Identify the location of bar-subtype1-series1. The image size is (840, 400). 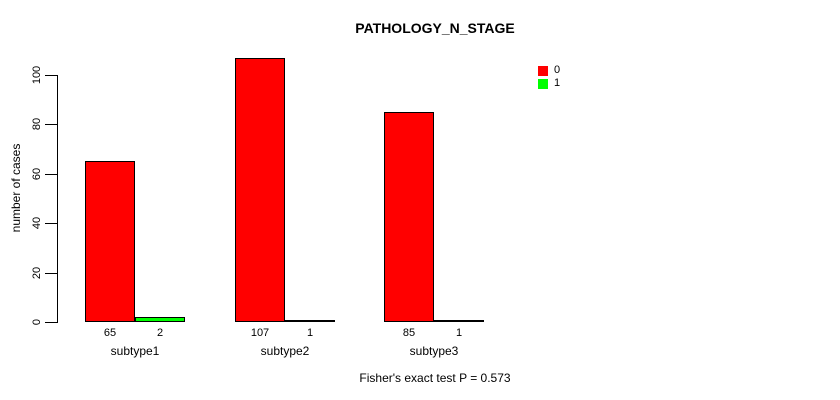
(160, 319).